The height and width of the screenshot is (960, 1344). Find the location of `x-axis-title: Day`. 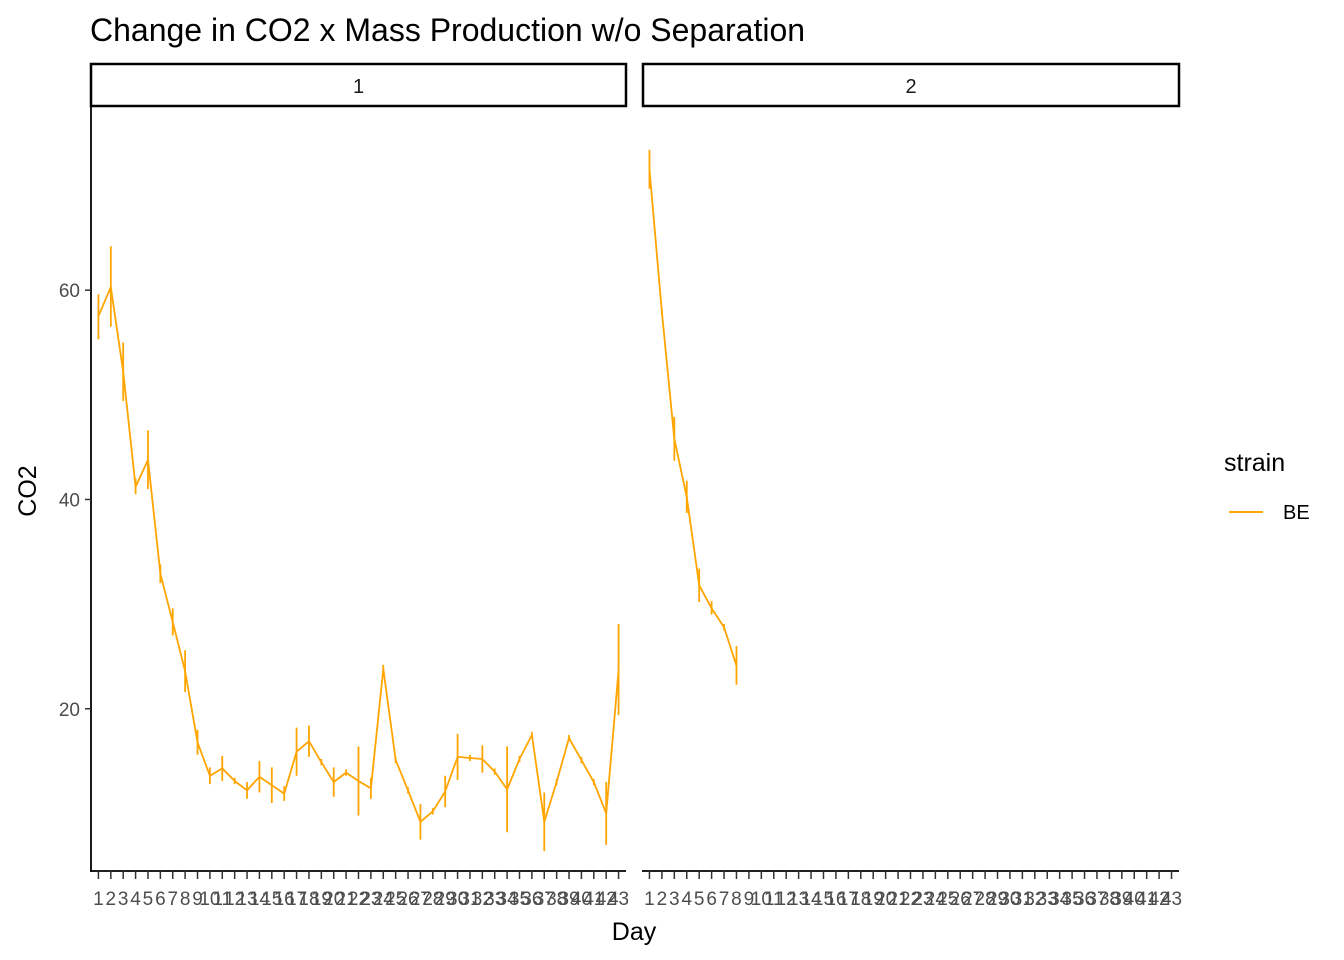

x-axis-title: Day is located at coordinates (634, 932).